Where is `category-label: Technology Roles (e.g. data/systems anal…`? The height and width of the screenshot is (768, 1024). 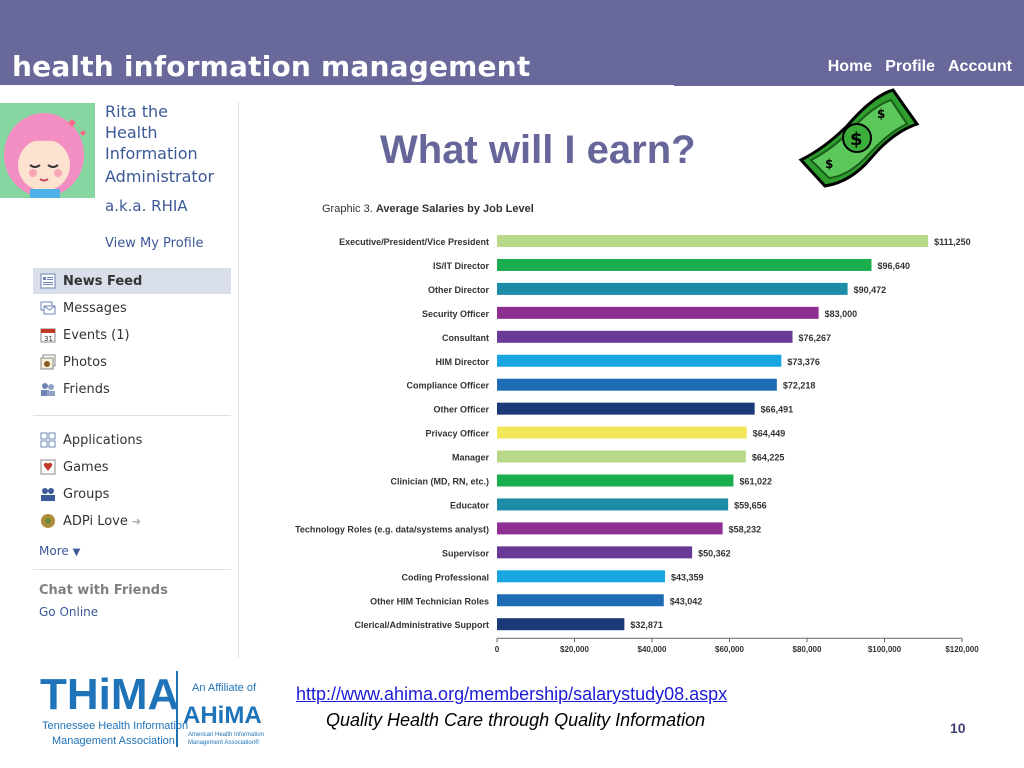
category-label: Technology Roles (e.g. data/systems anal… is located at coordinates (392, 529).